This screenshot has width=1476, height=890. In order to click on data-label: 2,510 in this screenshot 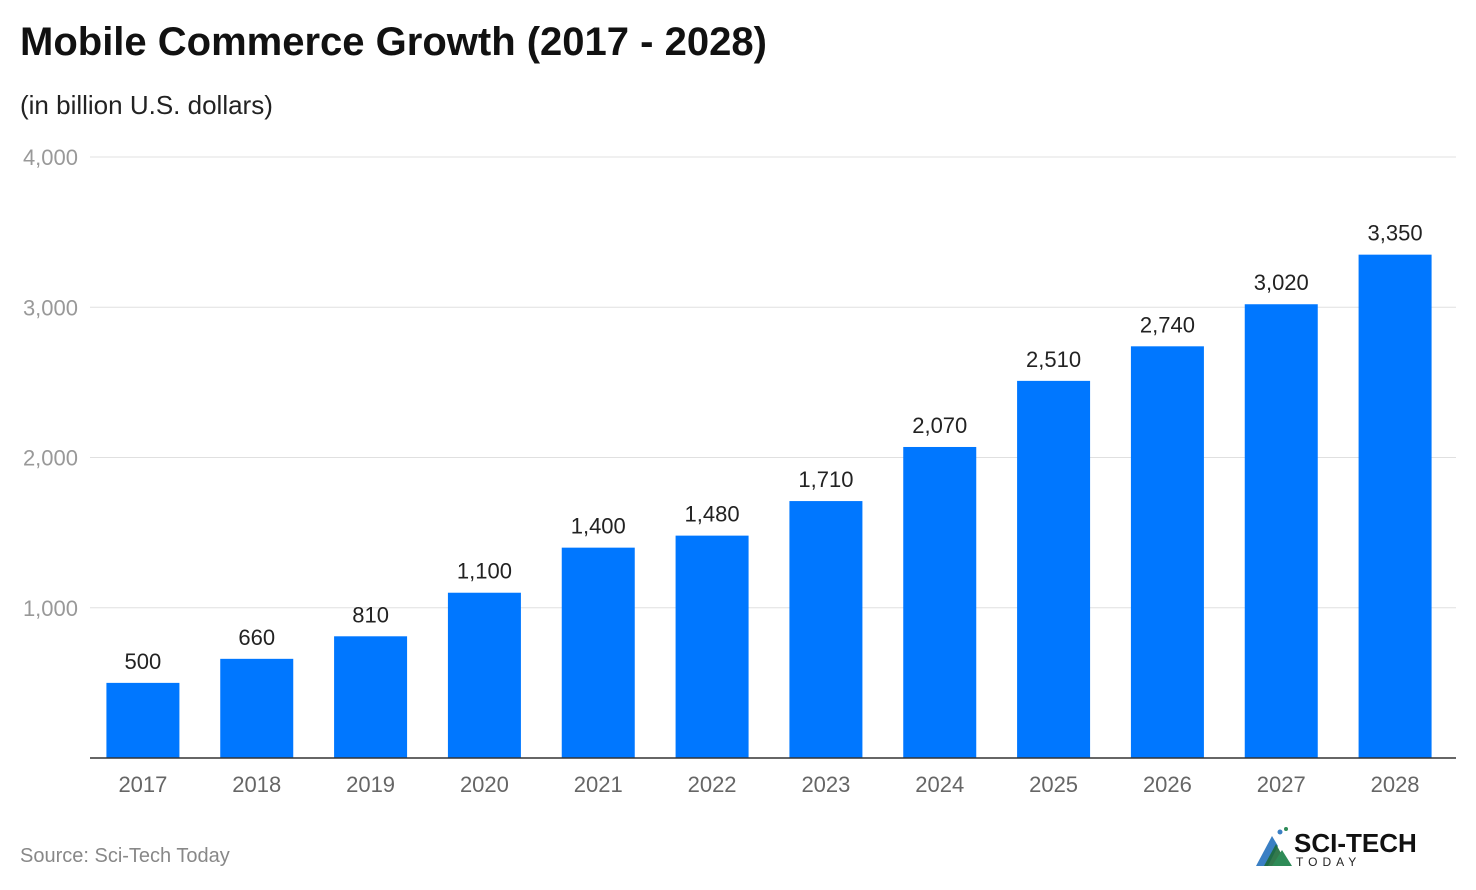, I will do `click(1053, 359)`.